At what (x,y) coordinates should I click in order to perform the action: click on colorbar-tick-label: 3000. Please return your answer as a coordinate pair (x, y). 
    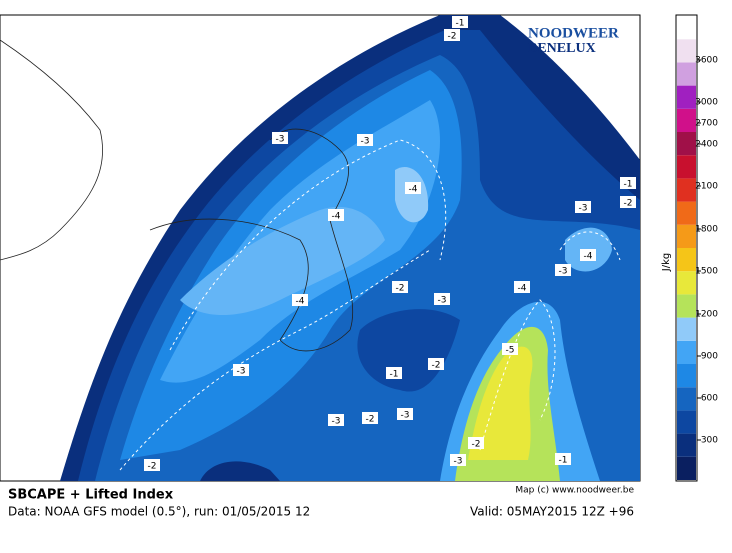
    Looking at the image, I should click on (706, 103).